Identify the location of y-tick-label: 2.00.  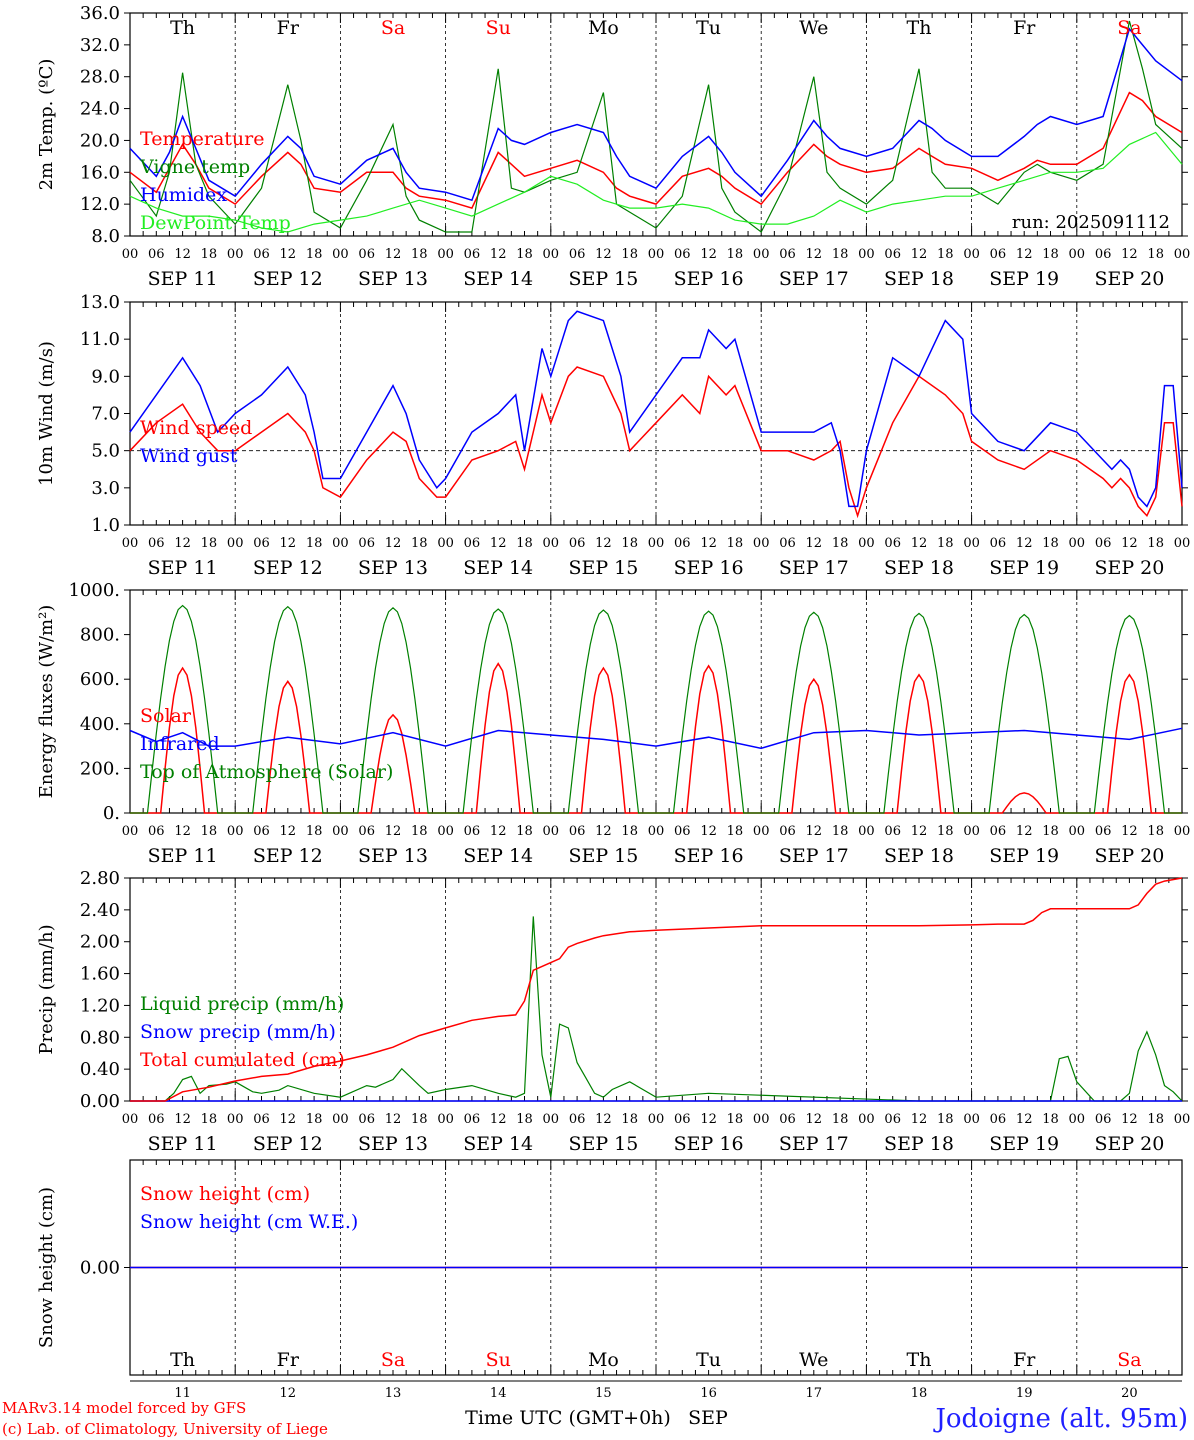
(100, 942).